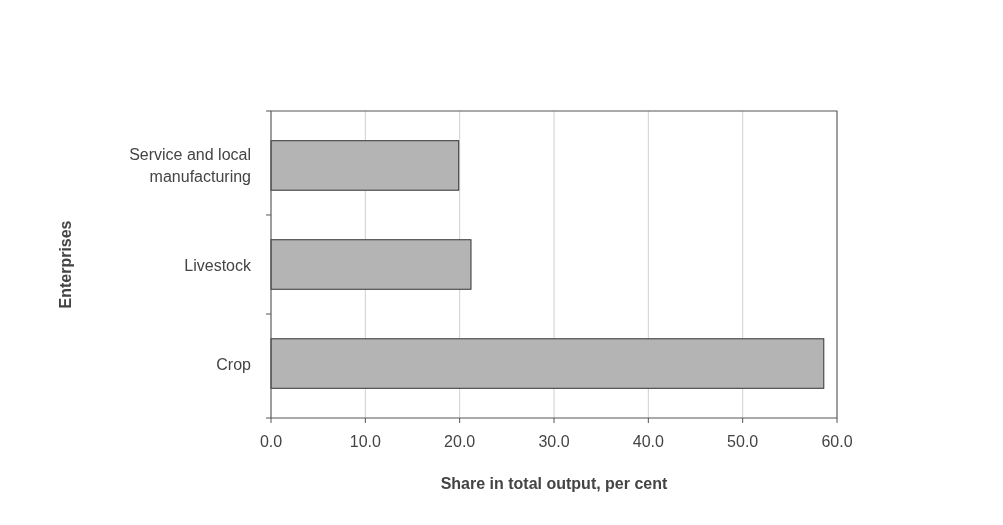  I want to click on x-tick-label: 0.0, so click(271, 441).